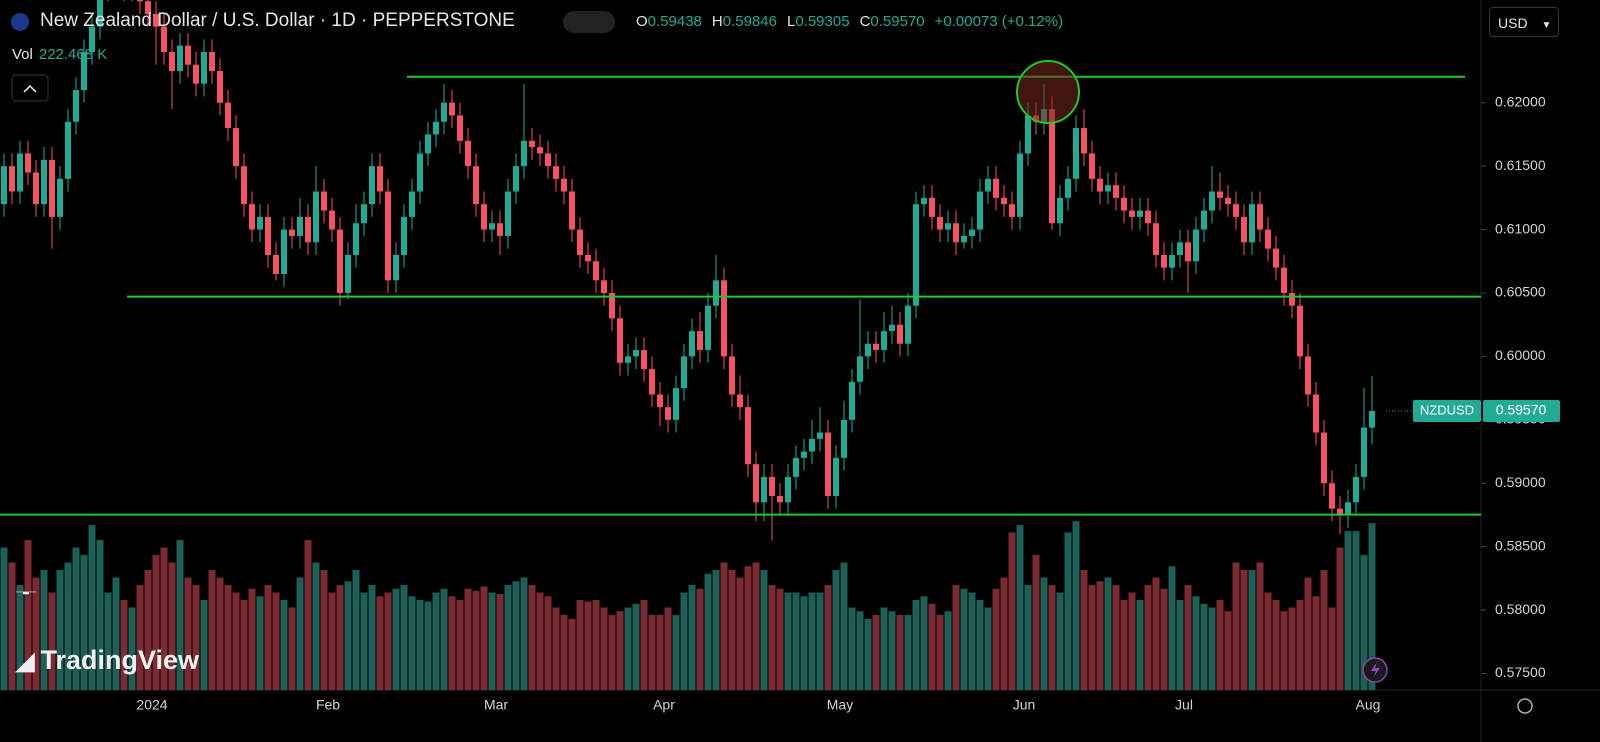 The height and width of the screenshot is (742, 1600). What do you see at coordinates (1520, 545) in the screenshot?
I see `y-tick-label: 0.58500` at bounding box center [1520, 545].